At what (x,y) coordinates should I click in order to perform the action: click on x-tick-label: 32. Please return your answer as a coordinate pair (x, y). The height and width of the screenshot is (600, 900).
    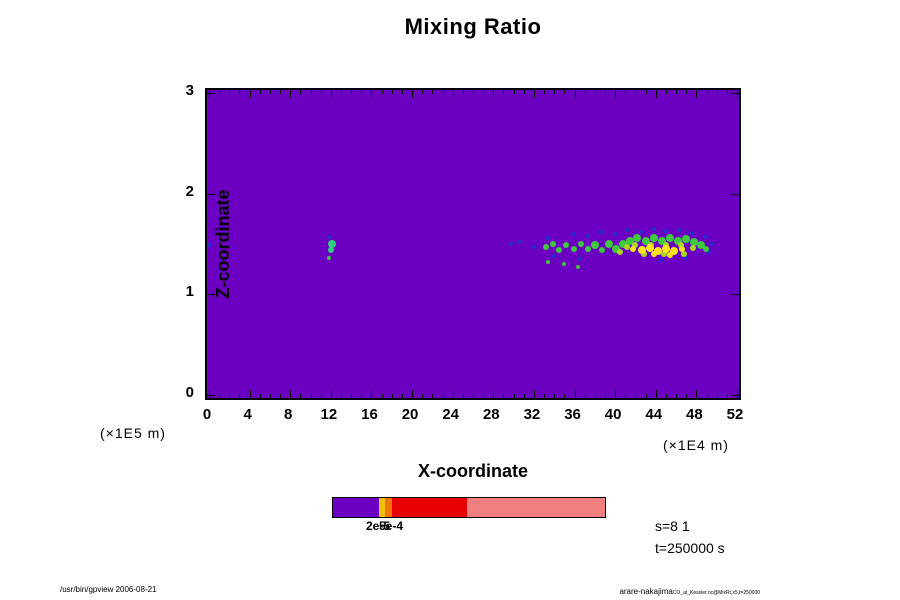
    Looking at the image, I should click on (532, 414).